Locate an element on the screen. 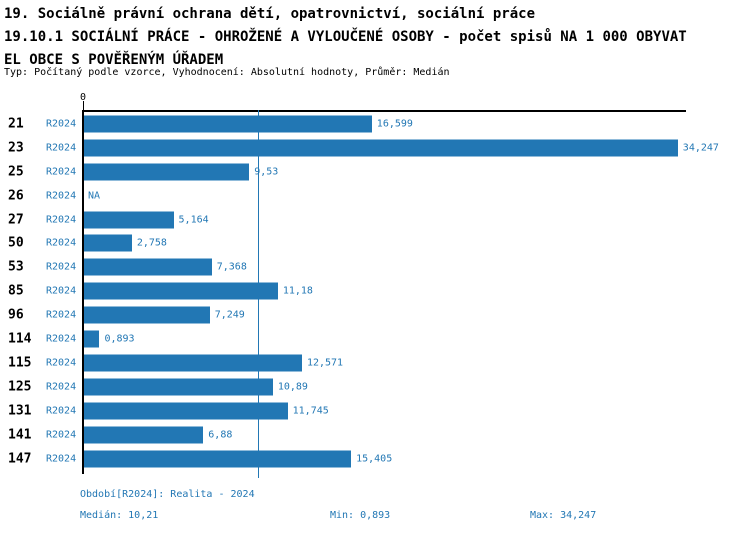 This screenshot has width=750, height=534. bar-value-label: 15,405 is located at coordinates (374, 459).